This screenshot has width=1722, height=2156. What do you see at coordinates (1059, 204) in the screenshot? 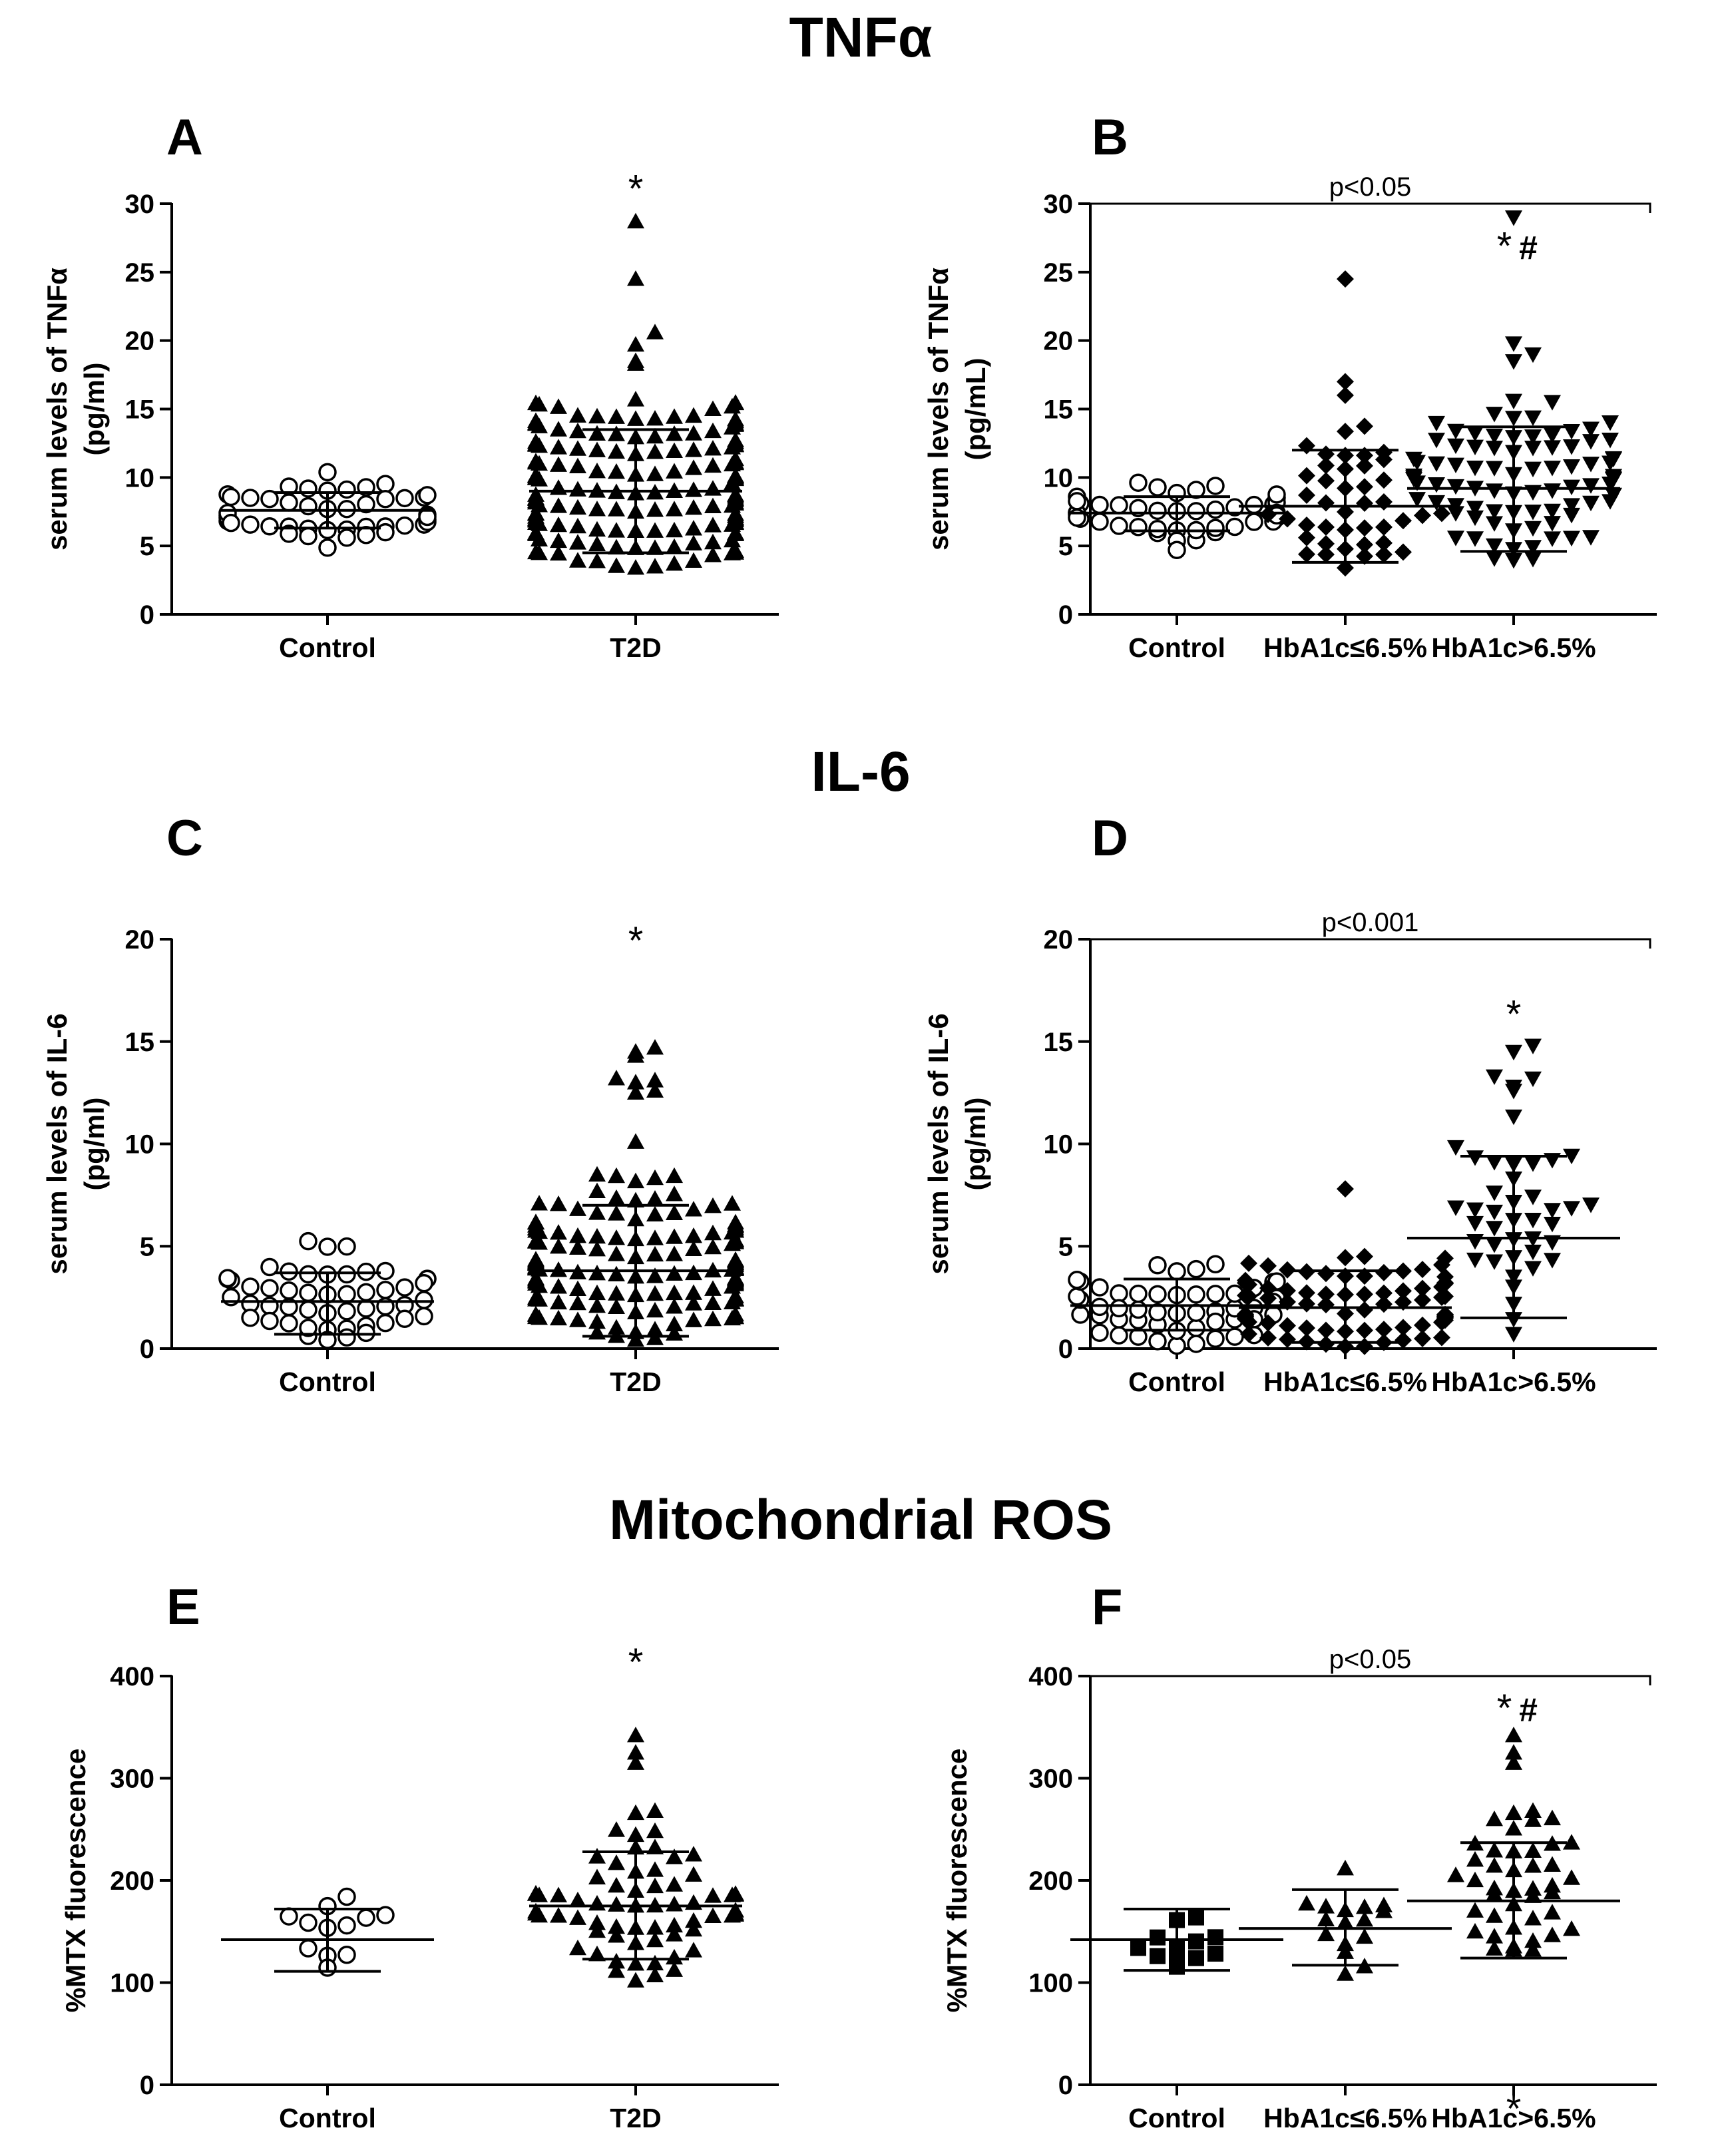
I see `y-tick-label: 30` at bounding box center [1059, 204].